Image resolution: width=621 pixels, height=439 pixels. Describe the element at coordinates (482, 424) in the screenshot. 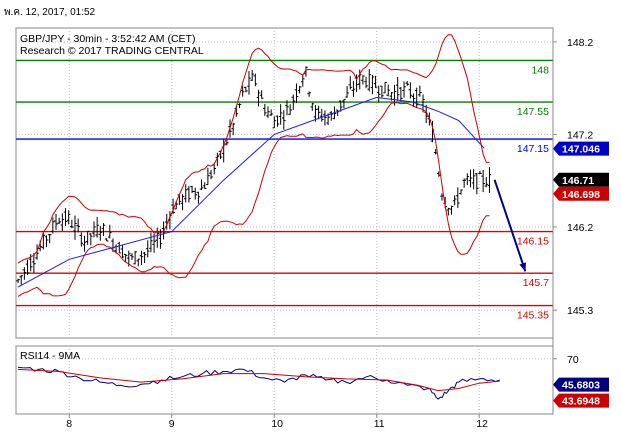

I see `x-tick-label: 12` at that location.